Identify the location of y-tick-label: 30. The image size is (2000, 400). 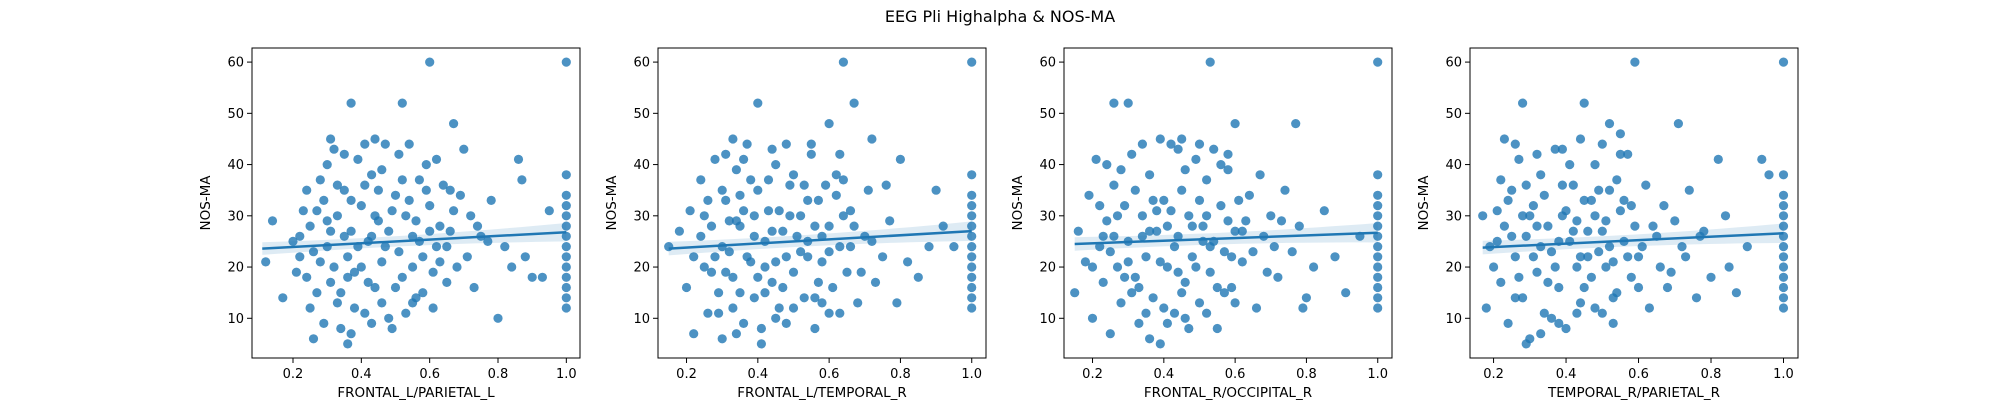
(641, 216).